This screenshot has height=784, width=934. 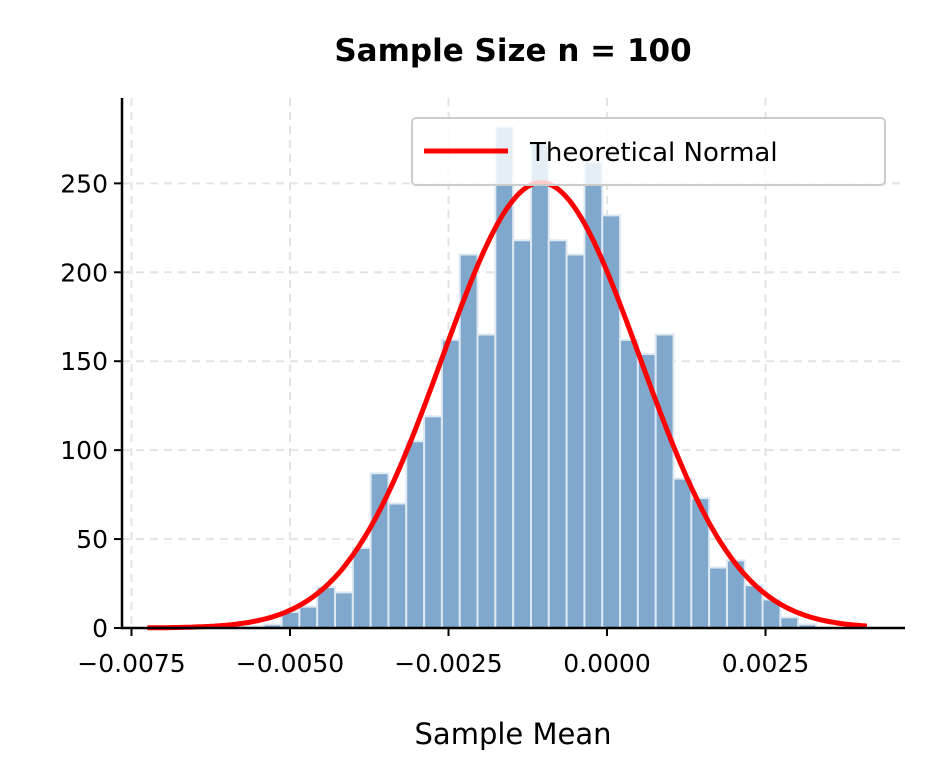 I want to click on legend-box, so click(x=648, y=151).